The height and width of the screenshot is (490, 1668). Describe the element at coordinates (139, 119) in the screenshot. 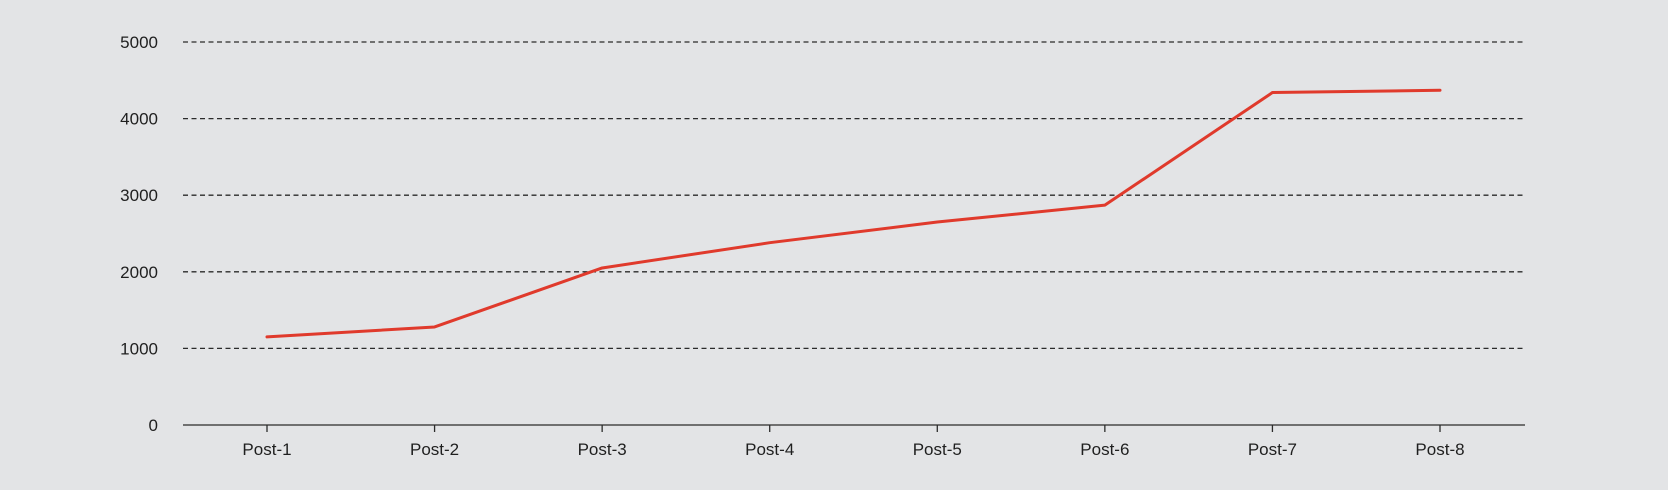

I see `y-tick-label: 4000` at that location.